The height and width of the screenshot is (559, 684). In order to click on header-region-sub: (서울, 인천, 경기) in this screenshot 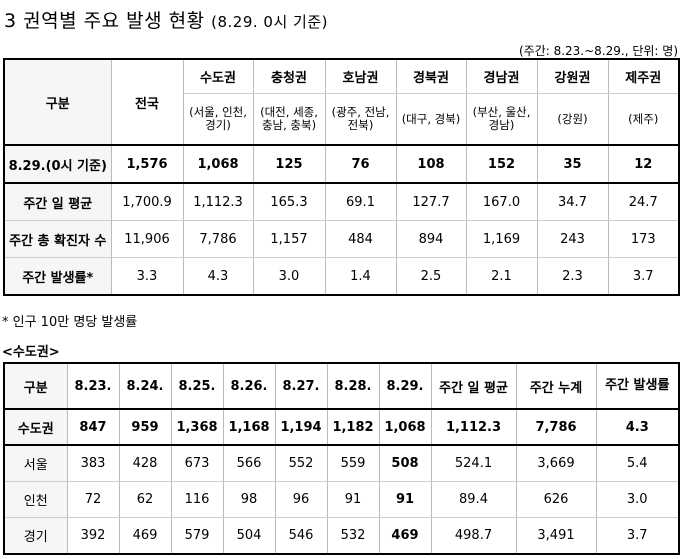, I will do `click(218, 119)`.